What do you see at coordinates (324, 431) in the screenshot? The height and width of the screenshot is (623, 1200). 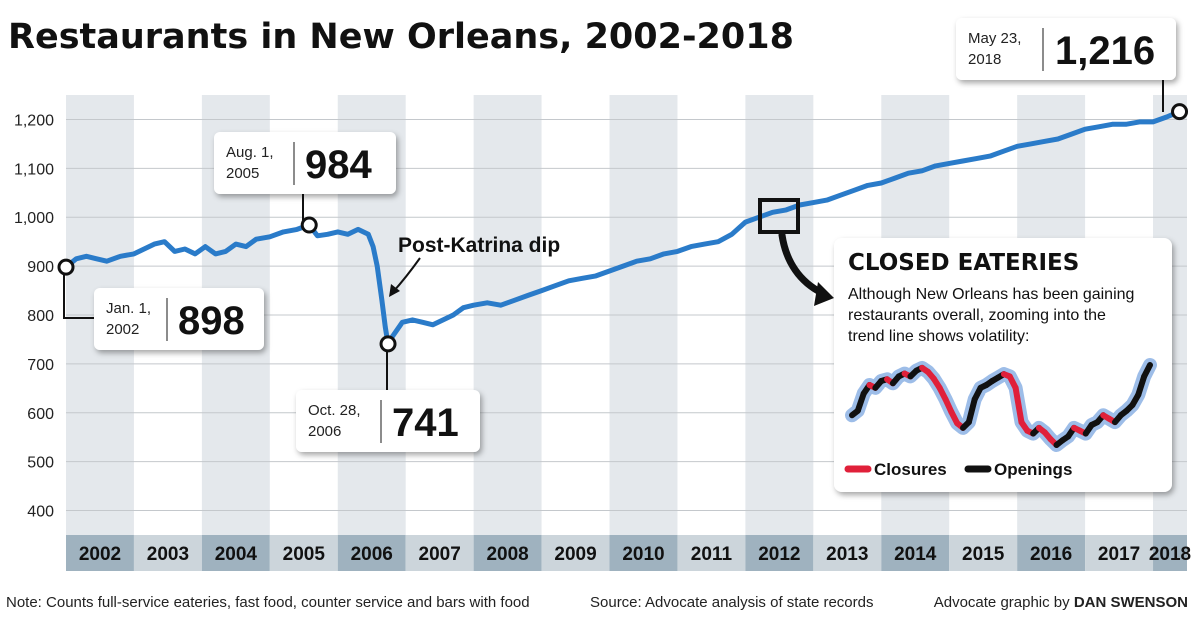 I see `annotation-year: 2006` at bounding box center [324, 431].